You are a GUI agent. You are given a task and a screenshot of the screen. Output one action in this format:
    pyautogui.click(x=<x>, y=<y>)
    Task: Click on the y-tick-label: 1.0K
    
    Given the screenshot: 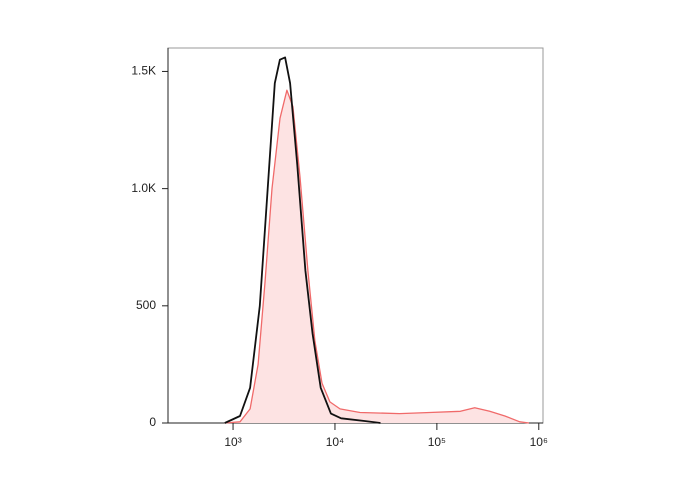 What is the action you would take?
    pyautogui.click(x=143, y=188)
    